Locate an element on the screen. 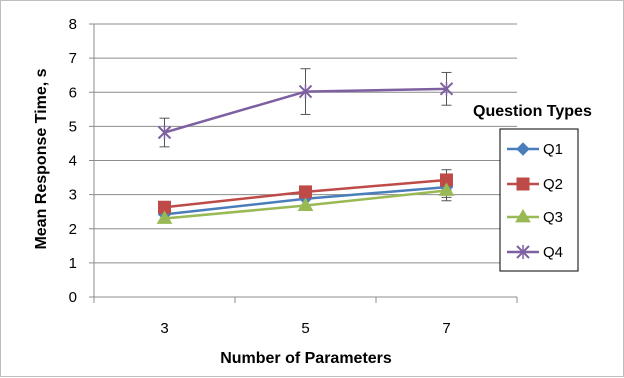 This screenshot has width=624, height=378. y-tick-label-2: 2 is located at coordinates (73, 229).